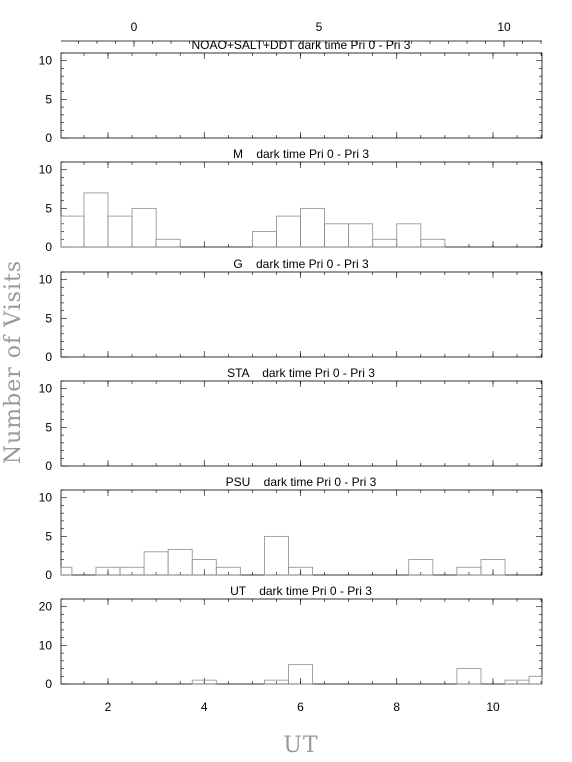 The height and width of the screenshot is (762, 572). Describe the element at coordinates (134, 27) in the screenshot. I see `top-tick-label: 0` at that location.